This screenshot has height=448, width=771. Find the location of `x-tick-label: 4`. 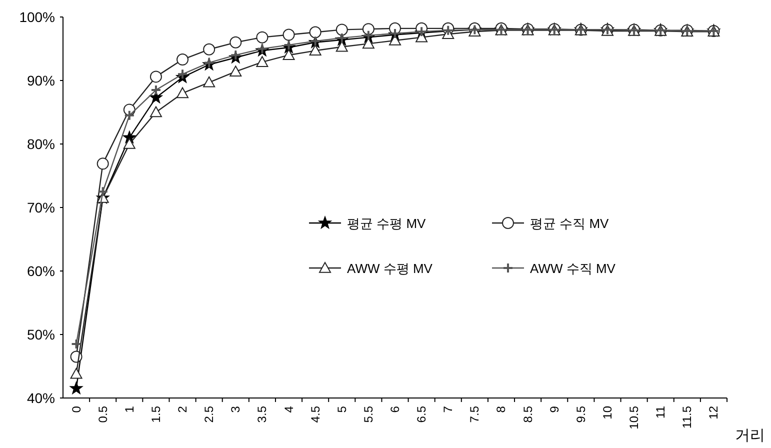

x-tick-label: 4 is located at coordinates (289, 409).